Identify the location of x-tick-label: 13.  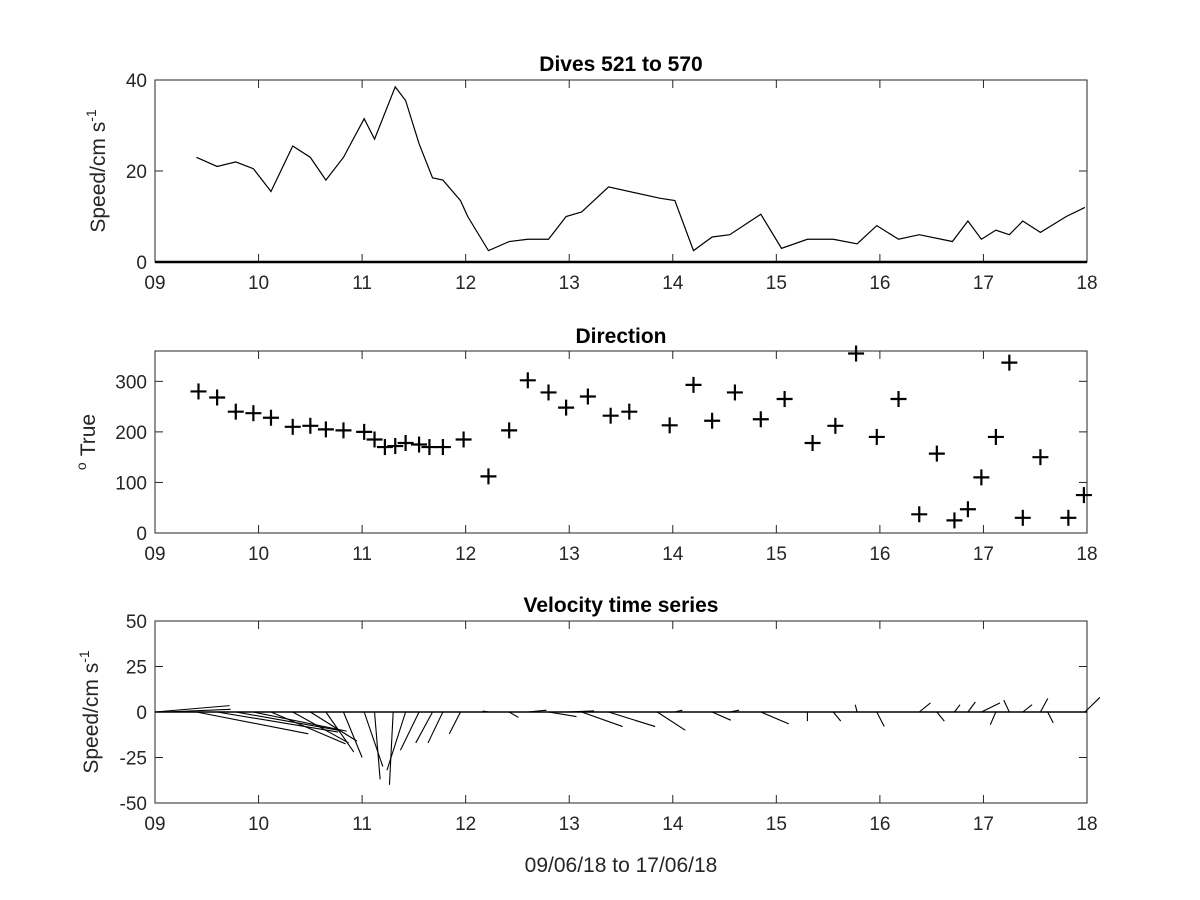
(569, 824).